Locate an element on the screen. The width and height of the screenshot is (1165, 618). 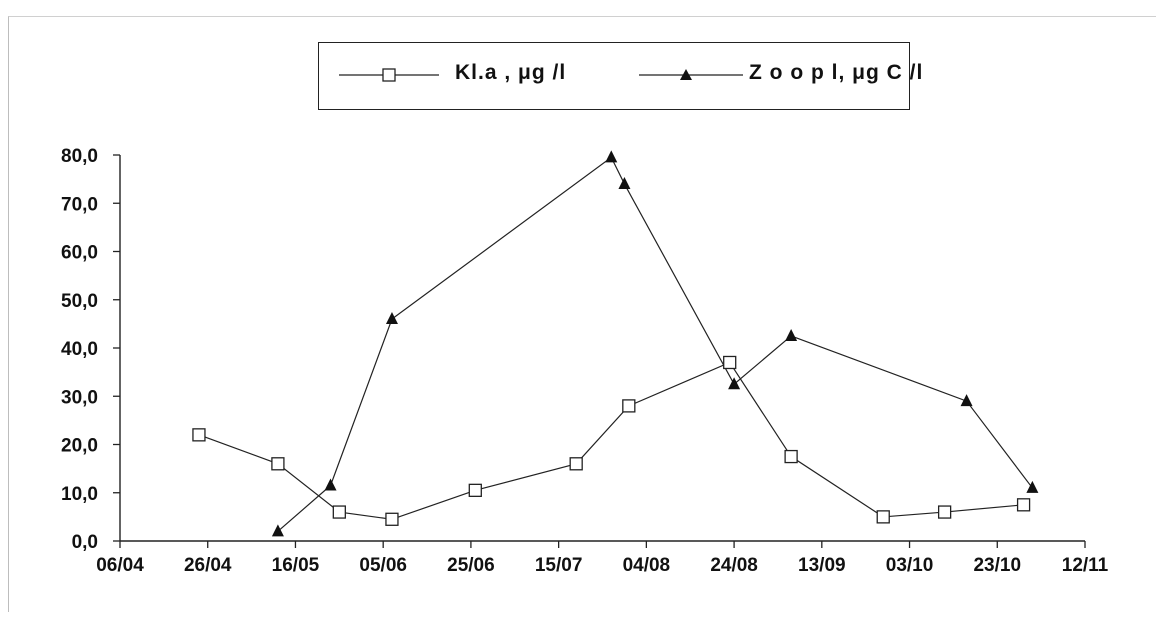
y-axis-ticks: 0,0 10,0 20,0 30,0 40,0 50,0 60,0 70,0 80,0 is located at coordinates (90, 349).